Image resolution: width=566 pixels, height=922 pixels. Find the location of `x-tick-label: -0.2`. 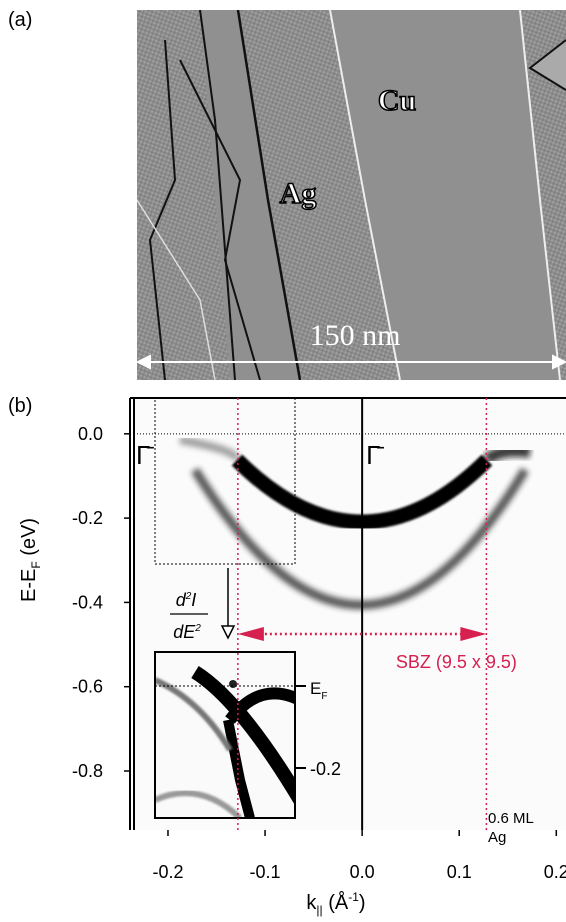

x-tick-label: -0.2 is located at coordinates (167, 872).